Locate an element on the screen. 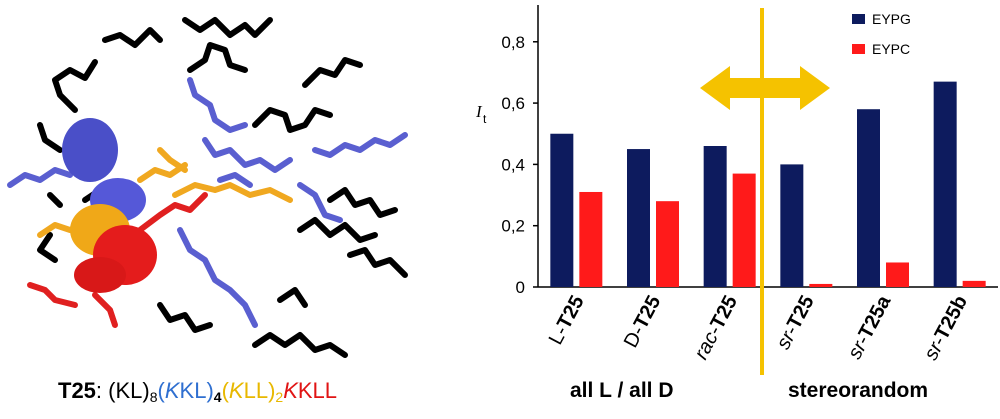 The width and height of the screenshot is (1000, 419). x-tick-label: sr-T25a is located at coordinates (870, 327).